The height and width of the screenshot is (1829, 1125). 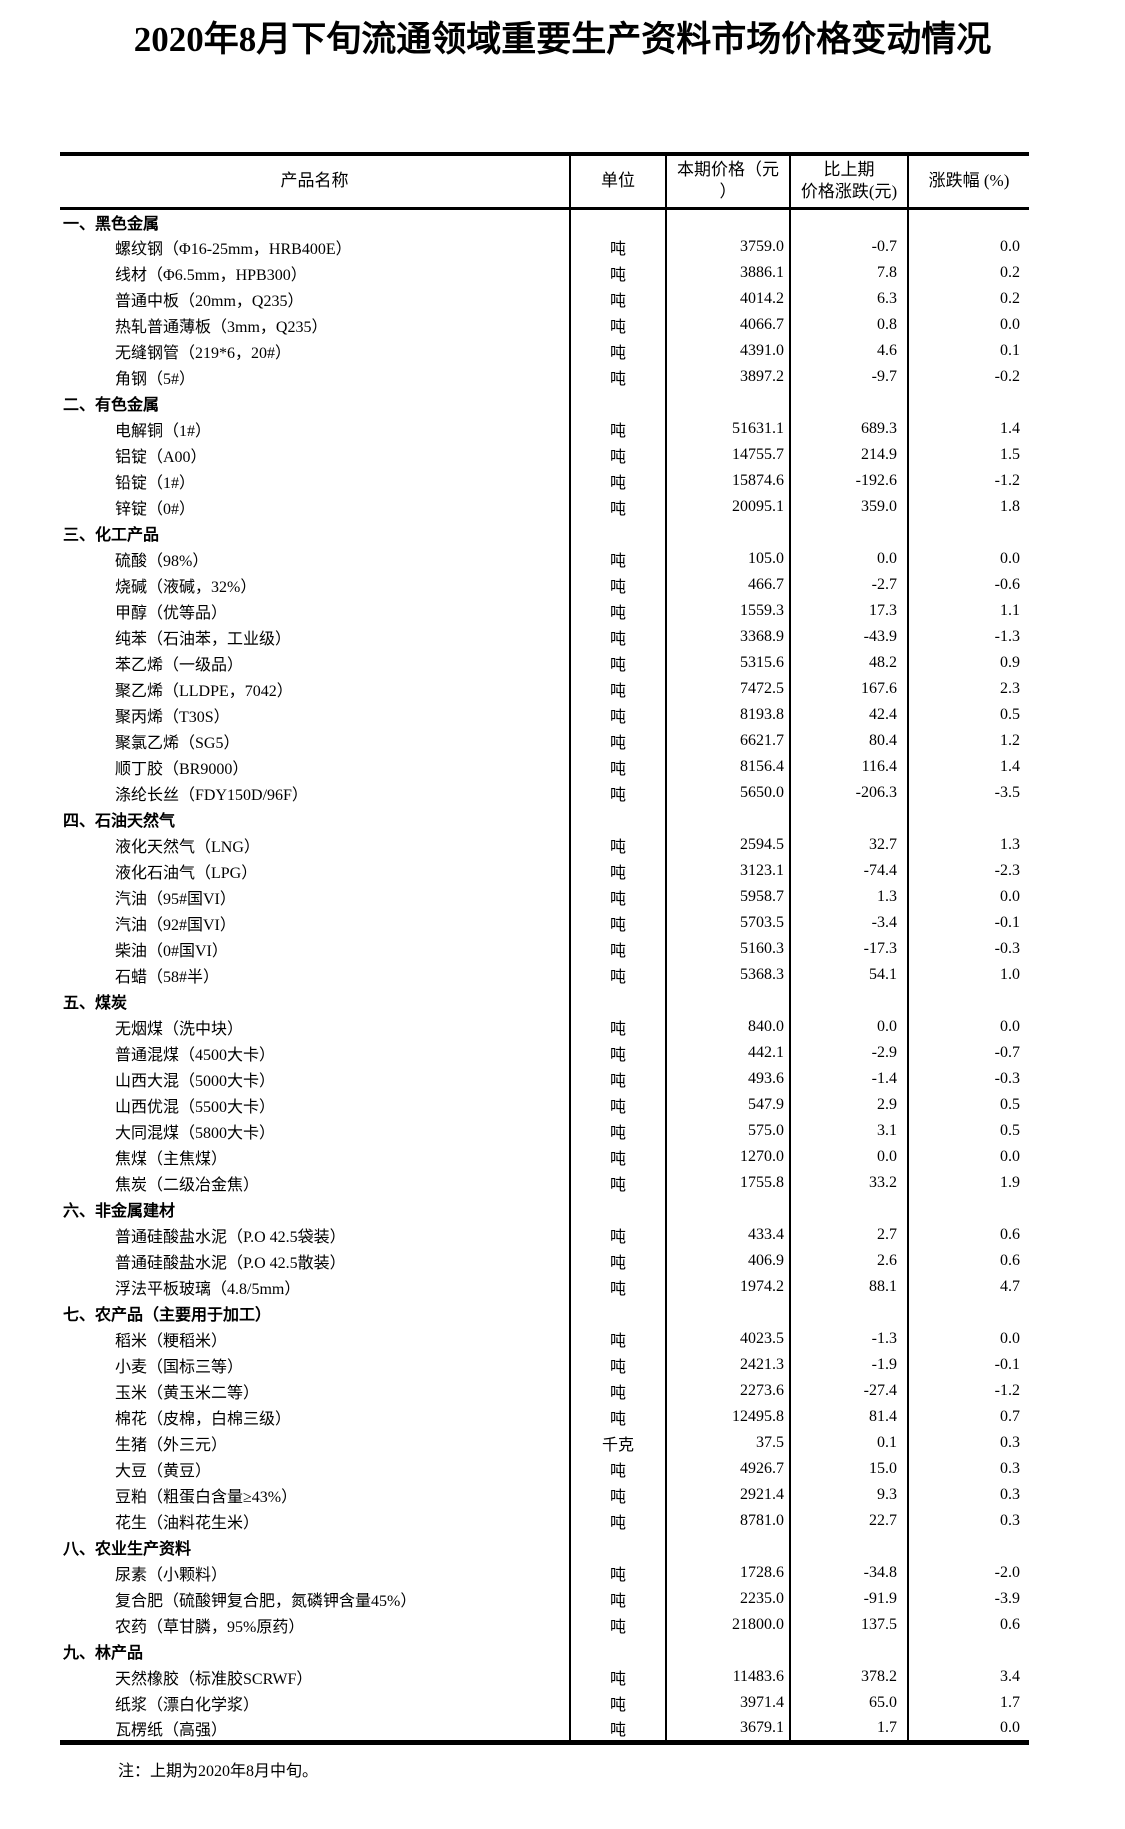 I want to click on price-cell: 8156.4, so click(x=728, y=767).